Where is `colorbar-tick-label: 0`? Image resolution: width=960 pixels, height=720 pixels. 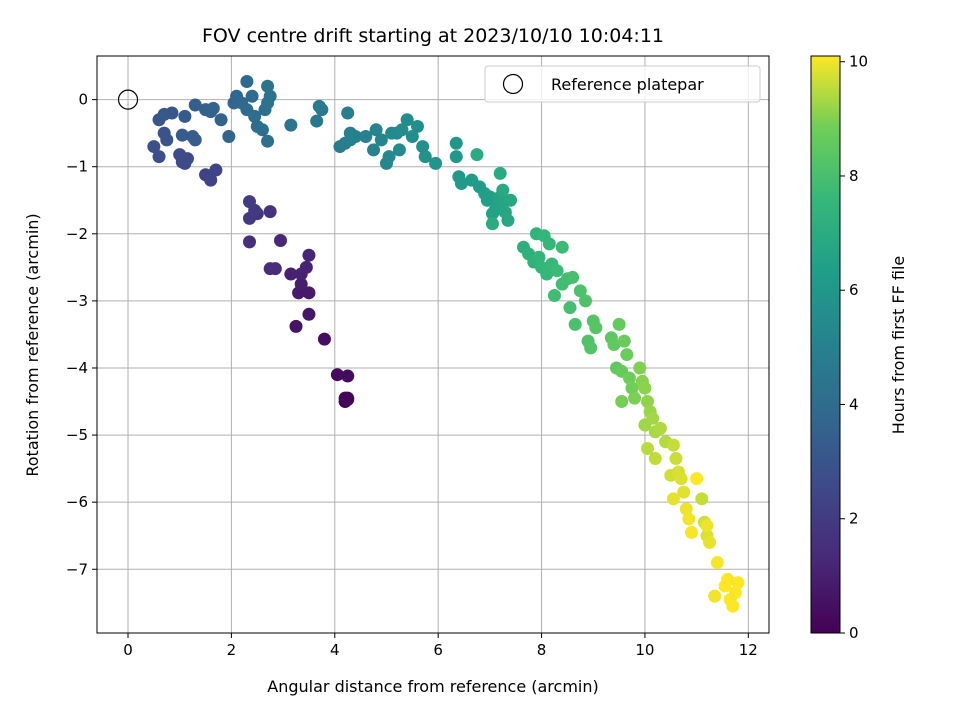
colorbar-tick-label: 0 is located at coordinates (854, 633).